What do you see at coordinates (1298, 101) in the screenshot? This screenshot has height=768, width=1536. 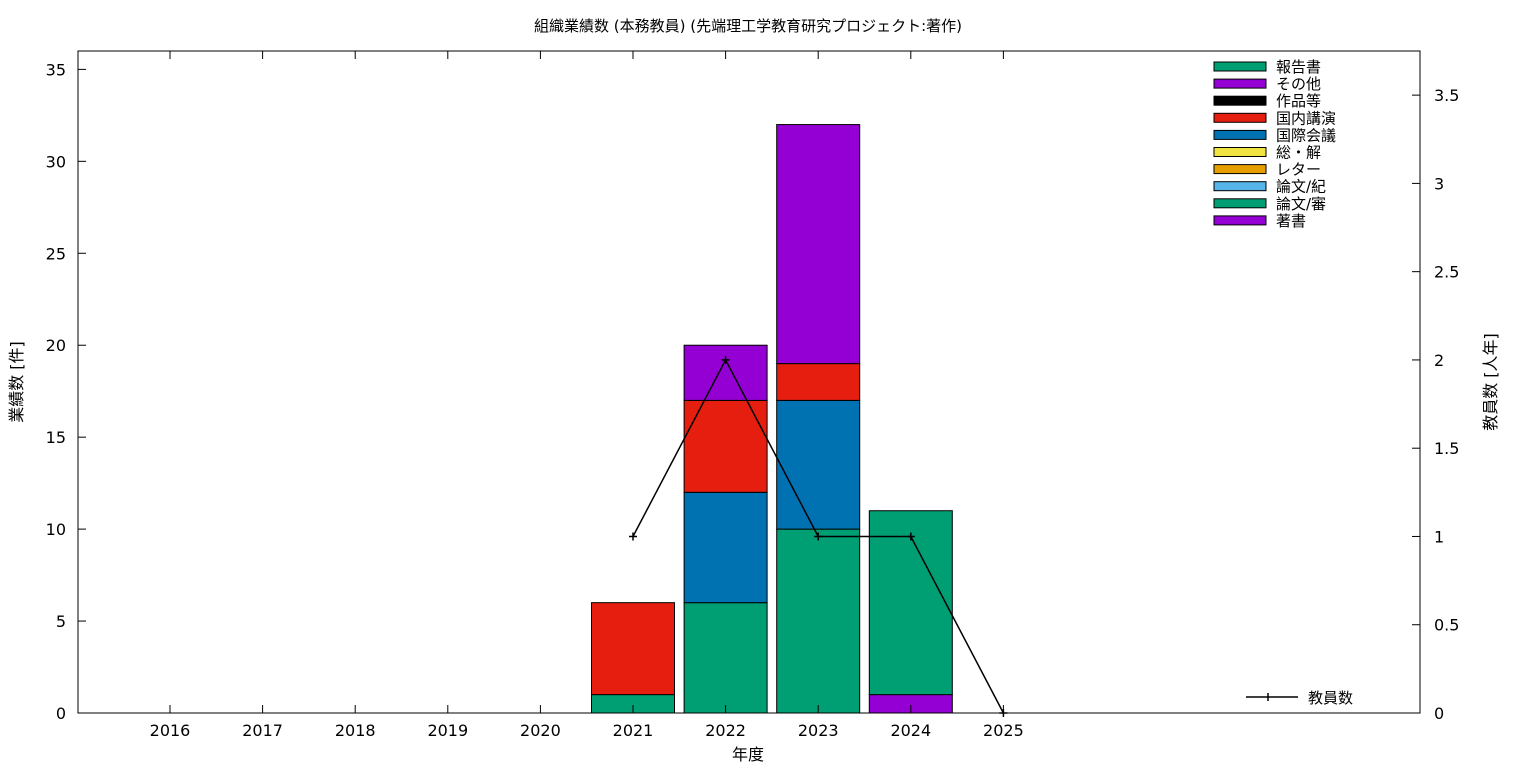 I see `legend-label: 作品等` at bounding box center [1298, 101].